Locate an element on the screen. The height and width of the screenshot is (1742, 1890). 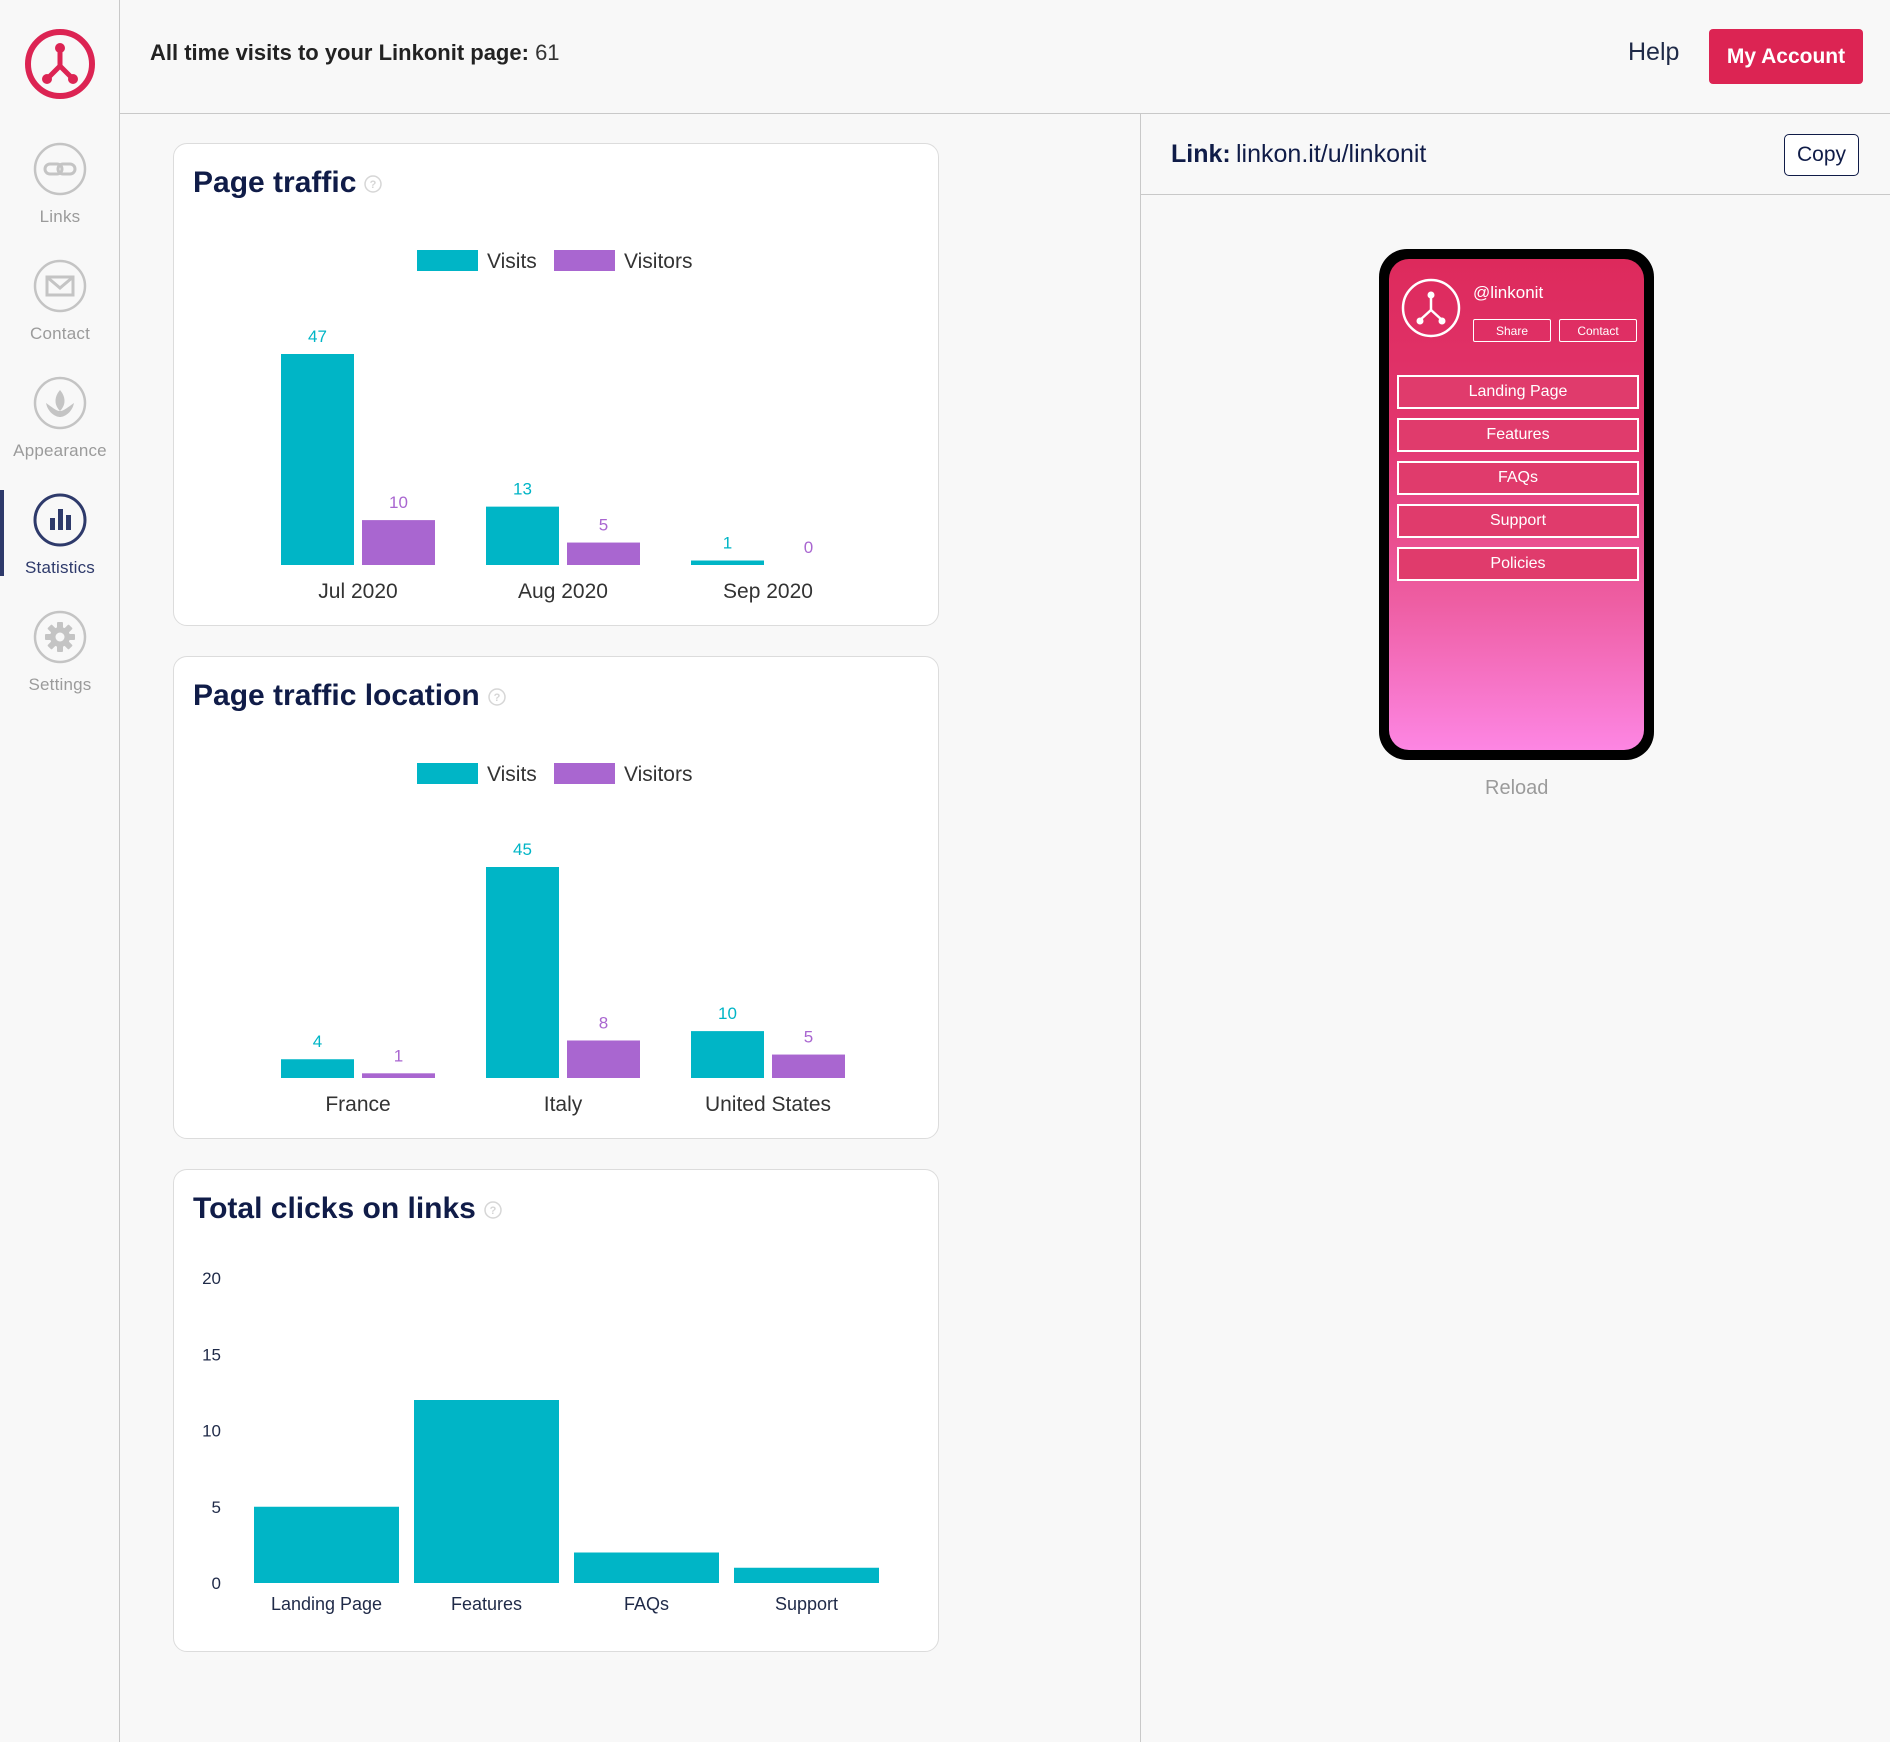
category-label: Landing Page is located at coordinates (326, 1604).